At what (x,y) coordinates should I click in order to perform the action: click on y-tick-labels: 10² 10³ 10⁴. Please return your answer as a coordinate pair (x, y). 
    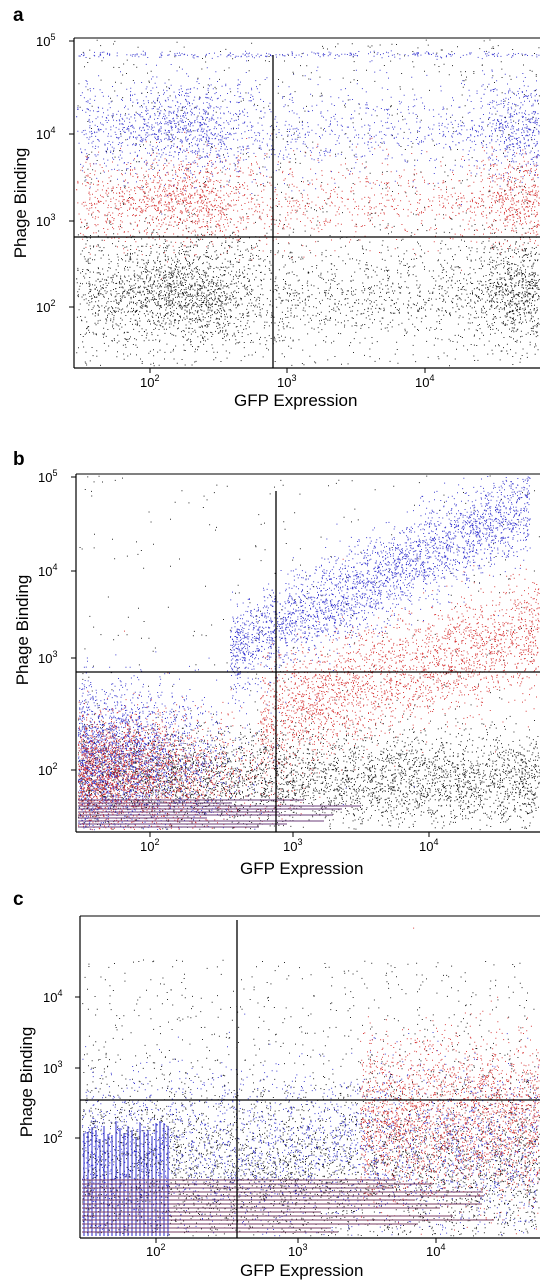
    Looking at the image, I should click on (52, 1067).